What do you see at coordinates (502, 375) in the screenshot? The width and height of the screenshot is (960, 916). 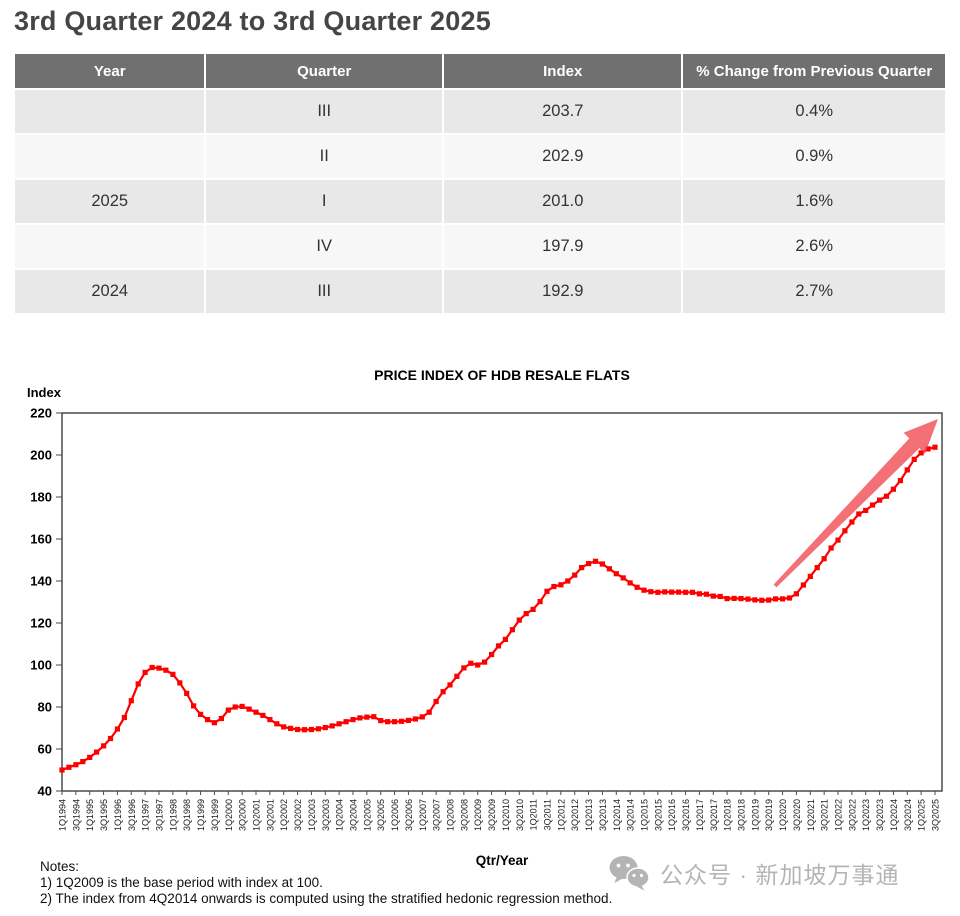 I see `chart-title: PRICE INDEX OF HDB RESALE FLATS` at bounding box center [502, 375].